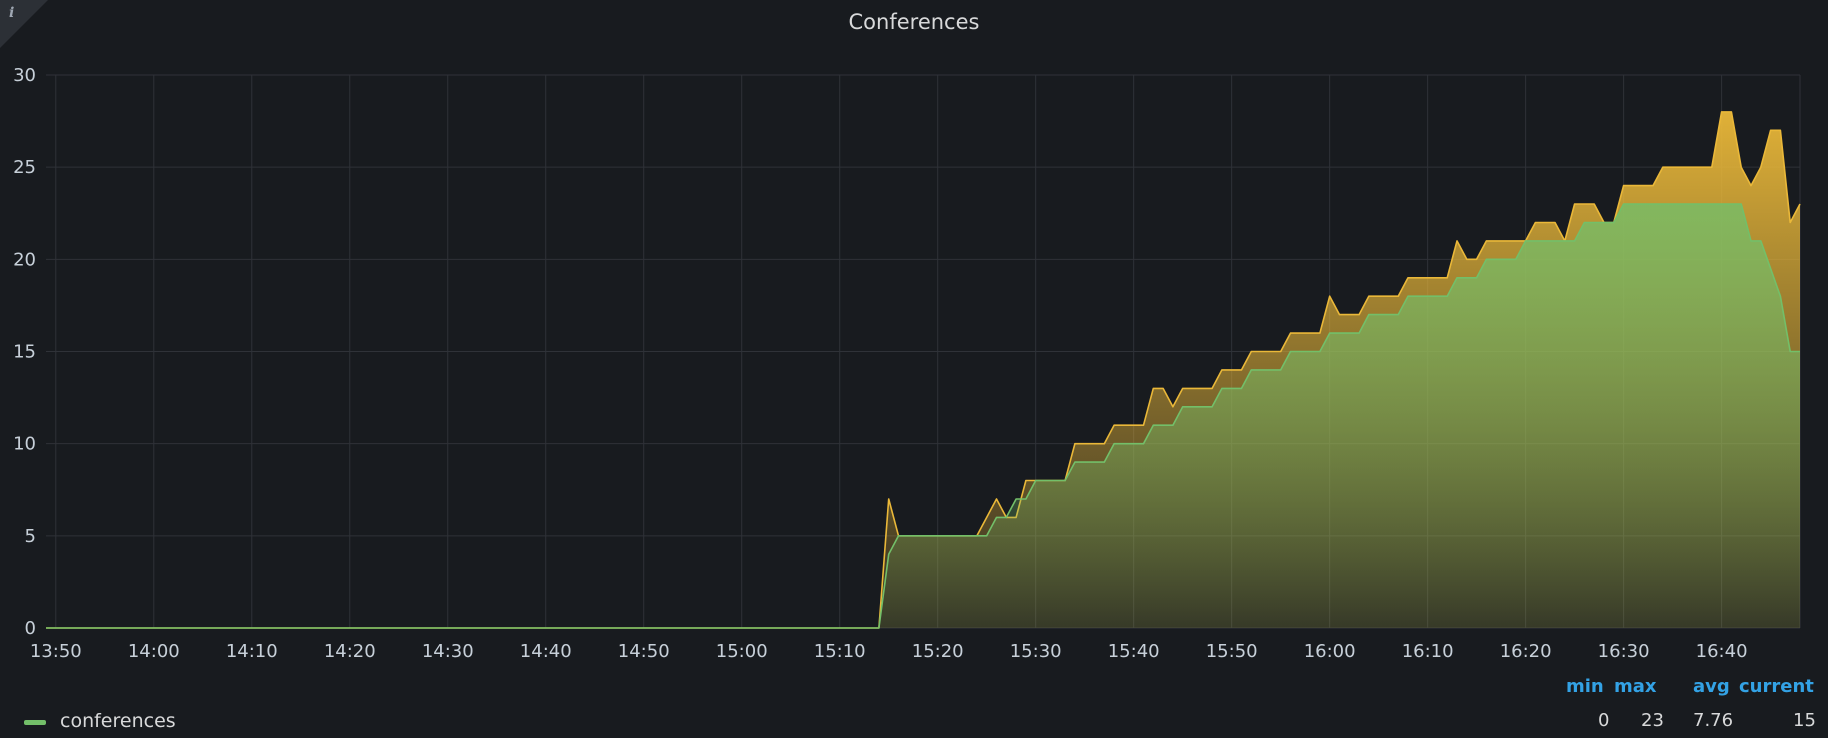 This screenshot has height=738, width=1828. What do you see at coordinates (546, 651) in the screenshot?
I see `x-tick-label: 14:40` at bounding box center [546, 651].